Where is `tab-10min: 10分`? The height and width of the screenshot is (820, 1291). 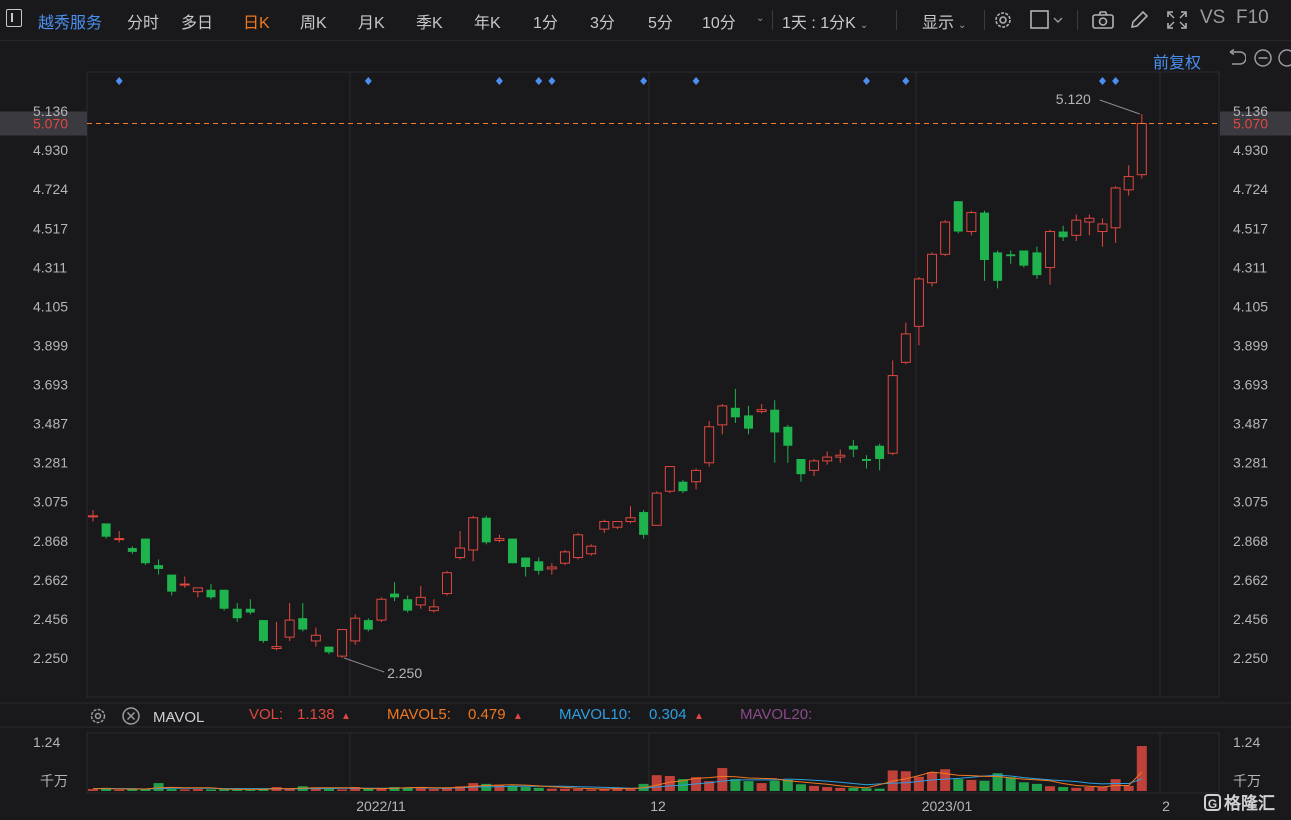
tab-10min: 10分 is located at coordinates (719, 23).